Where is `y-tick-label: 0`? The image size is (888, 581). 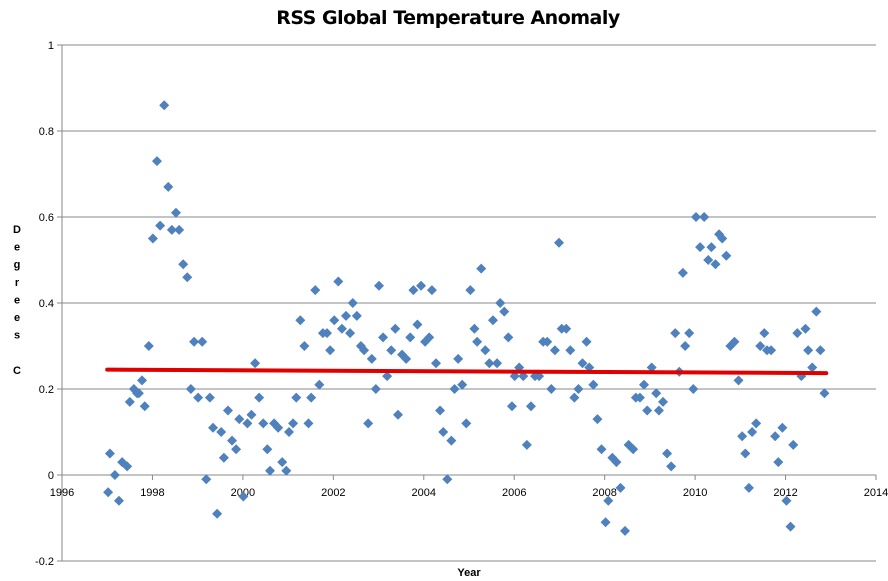 y-tick-label: 0 is located at coordinates (51, 476).